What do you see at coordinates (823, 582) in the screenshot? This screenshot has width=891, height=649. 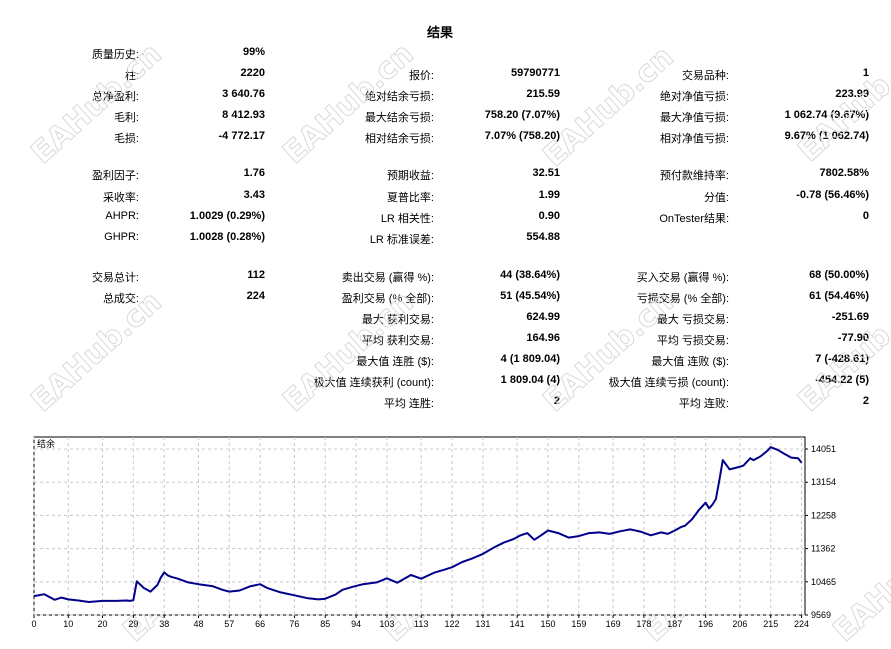 I see `y-tick-label: 10465` at bounding box center [823, 582].